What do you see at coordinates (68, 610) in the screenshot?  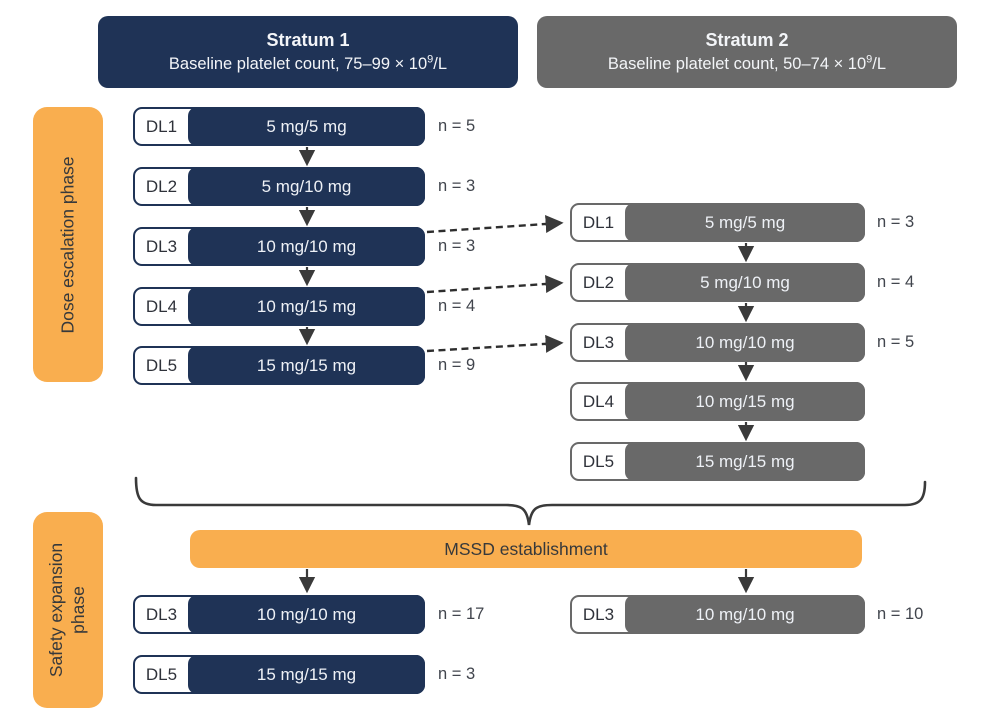 I see `safety-expansion-phase-label: Safety expansion phase` at bounding box center [68, 610].